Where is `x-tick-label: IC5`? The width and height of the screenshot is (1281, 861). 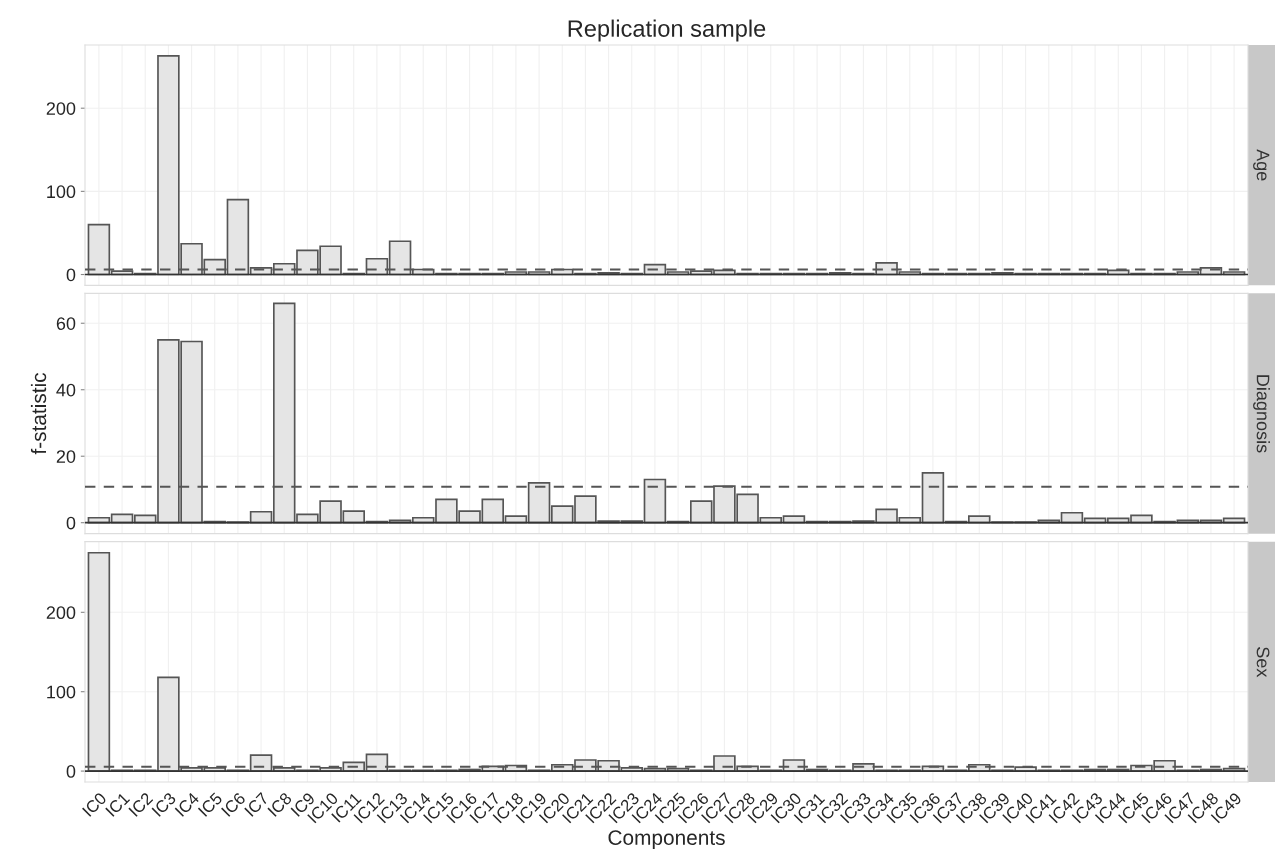 x-tick-label: IC5 is located at coordinates (210, 804).